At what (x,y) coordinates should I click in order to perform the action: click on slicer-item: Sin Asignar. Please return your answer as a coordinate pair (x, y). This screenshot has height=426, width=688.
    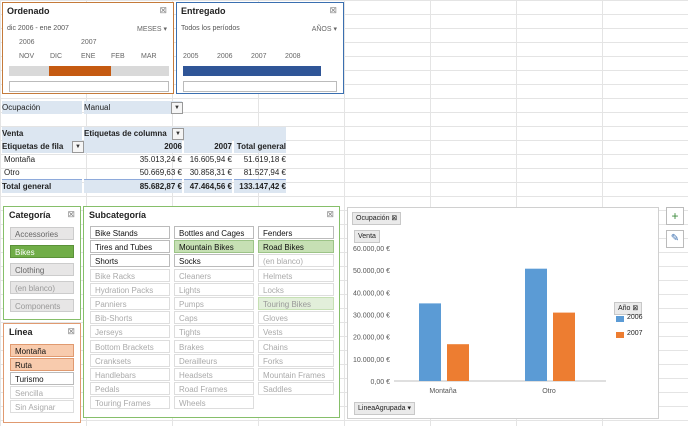
    Looking at the image, I should click on (42, 406).